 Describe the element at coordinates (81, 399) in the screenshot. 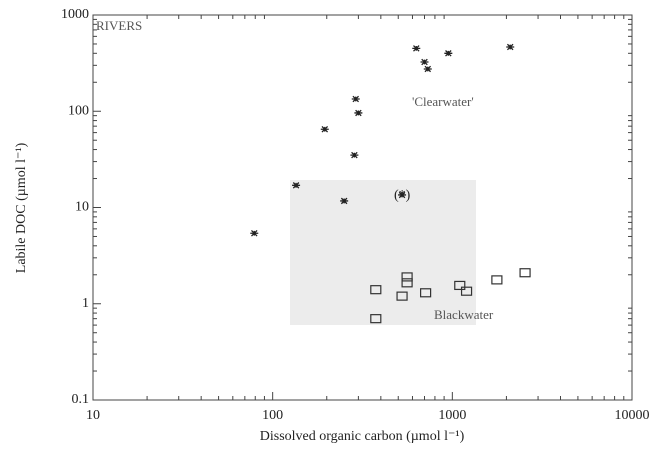

I see `y-tick-label: 0.1` at that location.